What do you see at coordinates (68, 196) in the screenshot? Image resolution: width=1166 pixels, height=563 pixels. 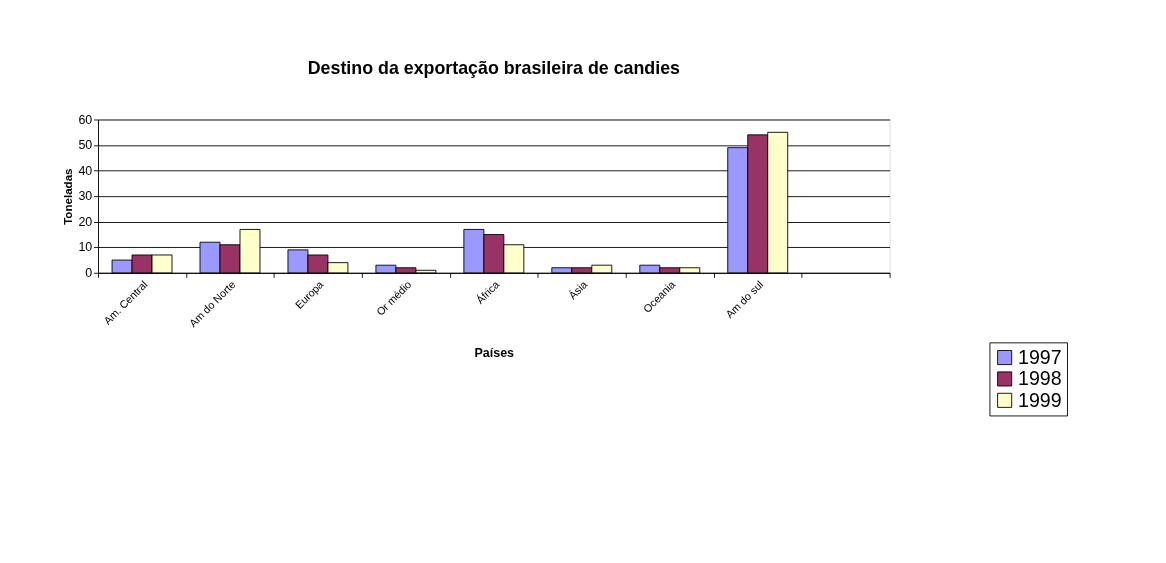 I see `y-axis-title: Toneladas` at bounding box center [68, 196].